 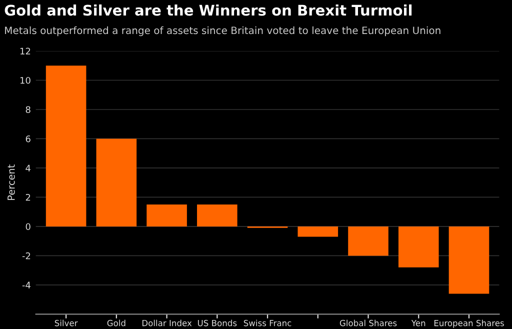 I want to click on y-axis-title: Percent, so click(x=11, y=182).